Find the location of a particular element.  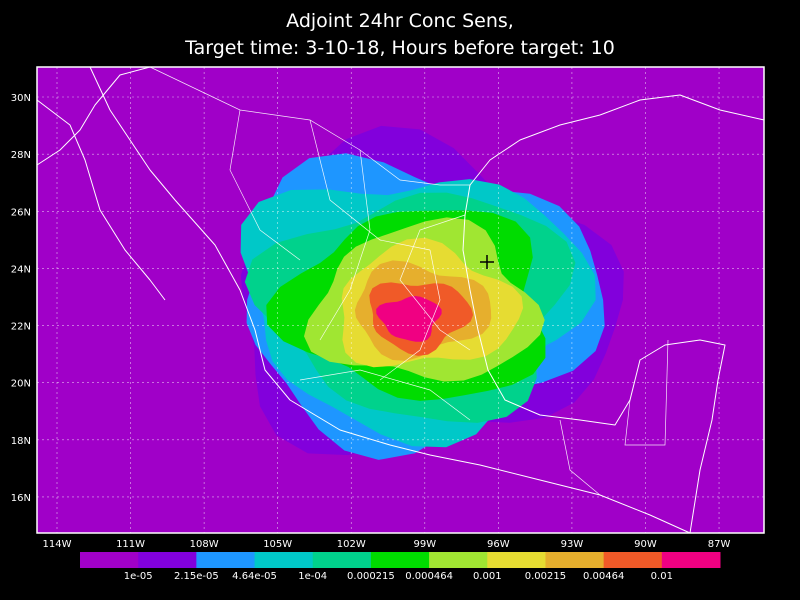

lat-label: 18N is located at coordinates (21, 441).